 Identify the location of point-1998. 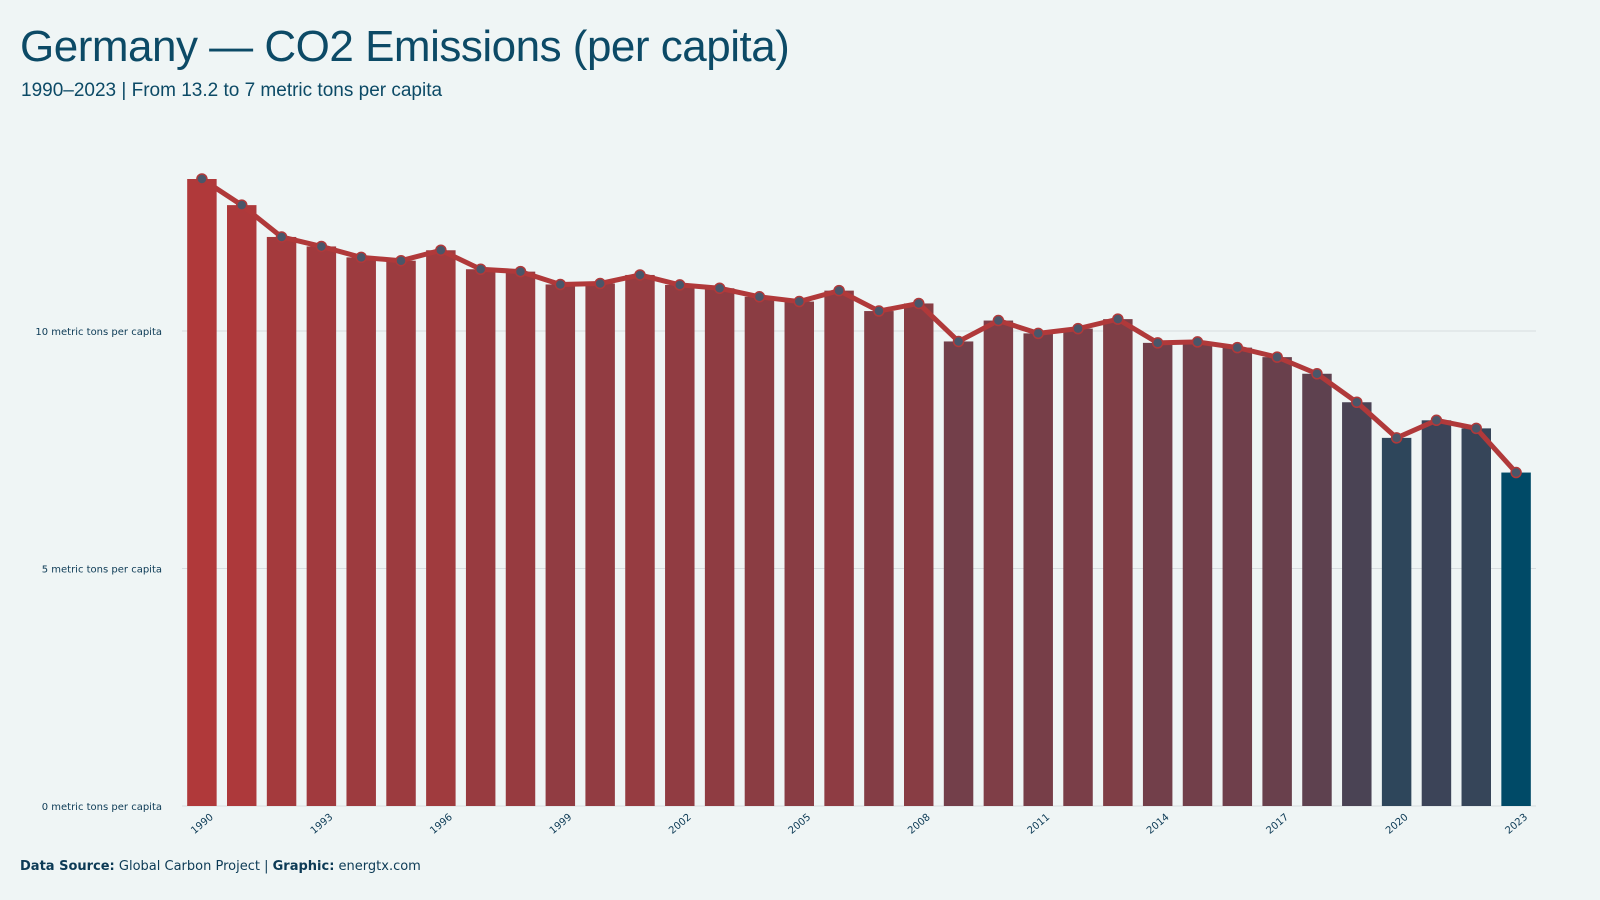
(520, 271).